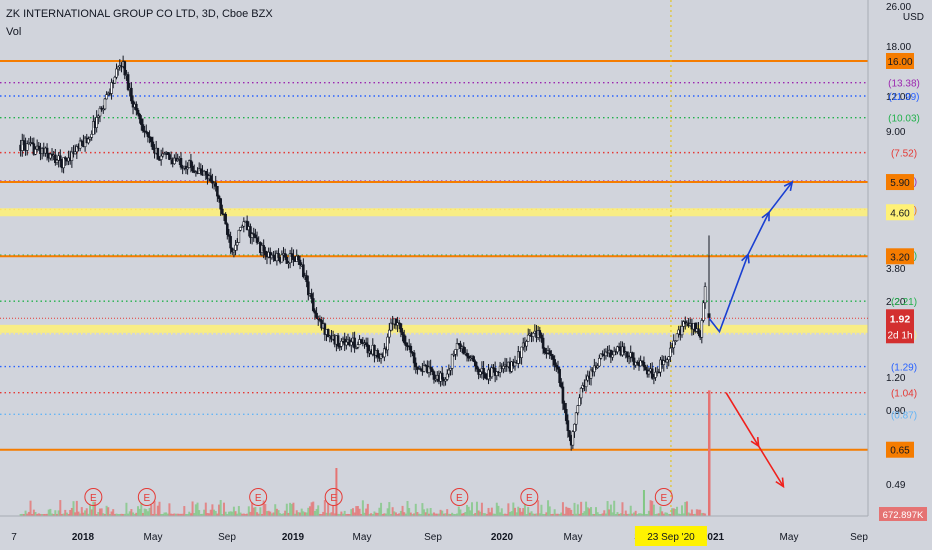 This screenshot has width=932, height=550. What do you see at coordinates (900, 182) in the screenshot?
I see `level-price-tag` at bounding box center [900, 182].